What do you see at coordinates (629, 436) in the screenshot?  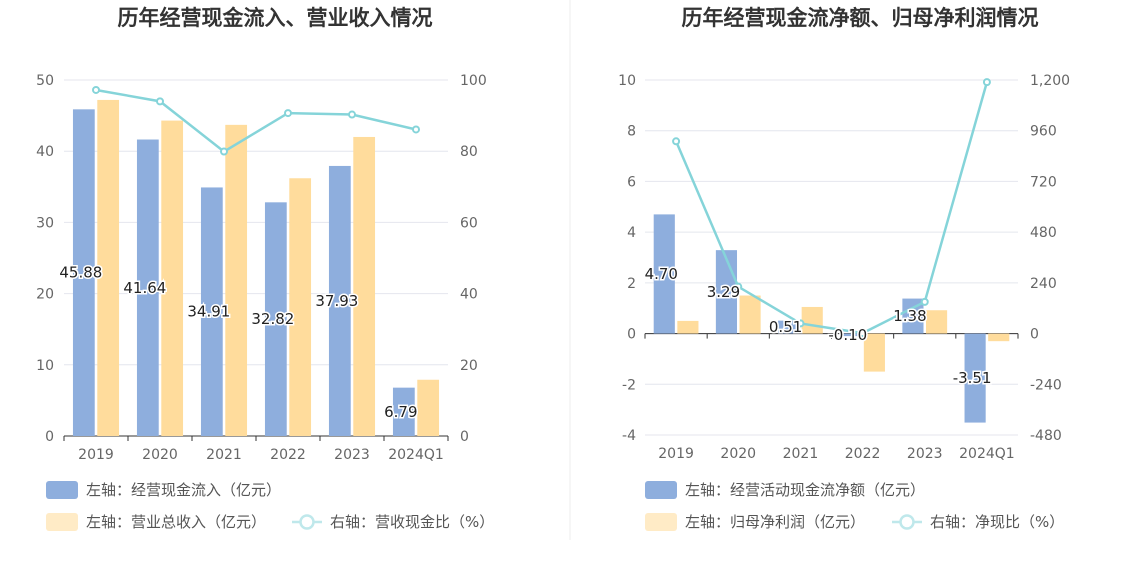 I see `left-axis-tick-label: -4` at bounding box center [629, 436].